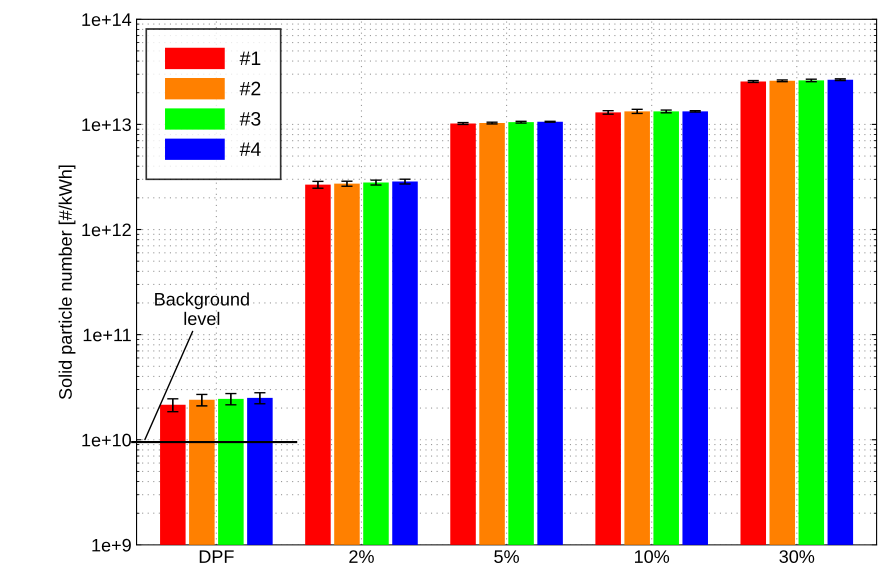 The image size is (881, 584). I want to click on y-tick-label: 1e+13, so click(106, 125).